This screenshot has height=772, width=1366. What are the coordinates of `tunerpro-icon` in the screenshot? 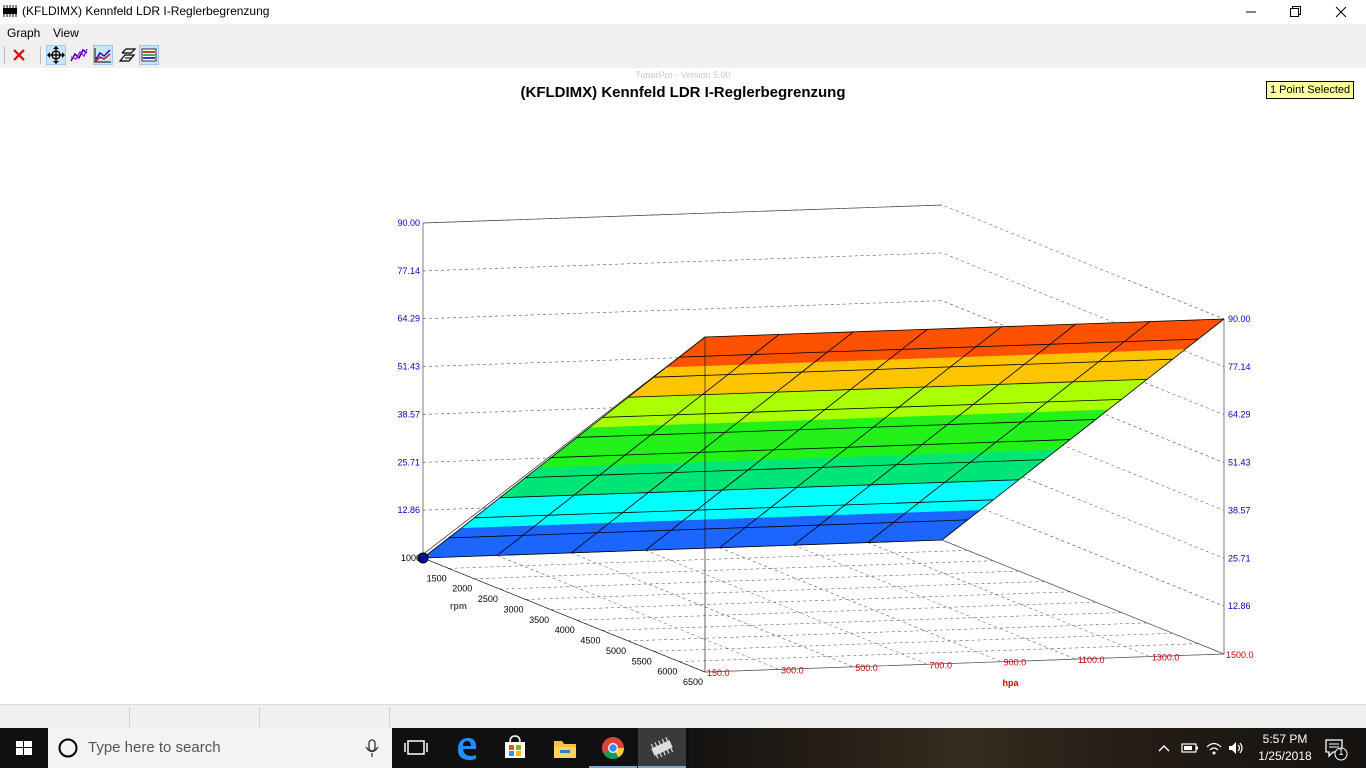 It's located at (662, 748).